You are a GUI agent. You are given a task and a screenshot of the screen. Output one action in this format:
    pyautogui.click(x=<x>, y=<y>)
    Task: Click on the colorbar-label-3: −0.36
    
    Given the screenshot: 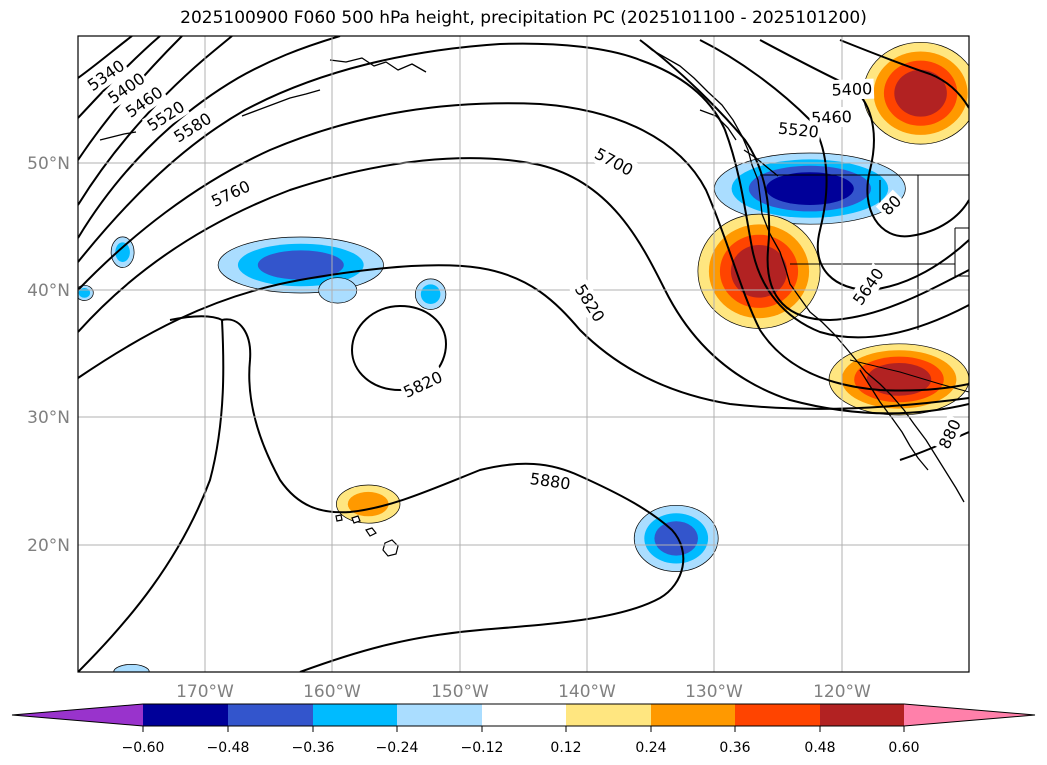 What is the action you would take?
    pyautogui.click(x=313, y=748)
    